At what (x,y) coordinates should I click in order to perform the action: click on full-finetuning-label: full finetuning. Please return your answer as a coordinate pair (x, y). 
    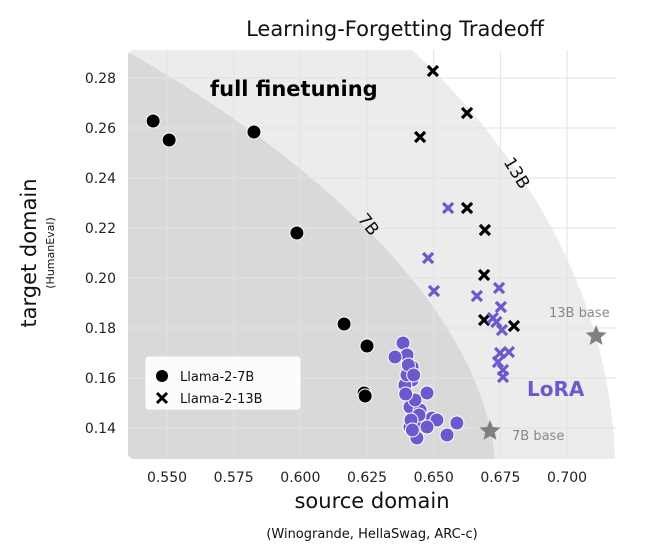
    Looking at the image, I should click on (294, 89).